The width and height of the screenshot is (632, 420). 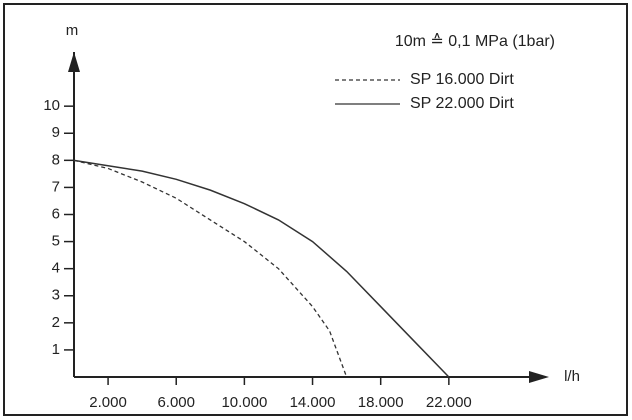 I want to click on y-tick-label: 10, so click(x=51, y=105).